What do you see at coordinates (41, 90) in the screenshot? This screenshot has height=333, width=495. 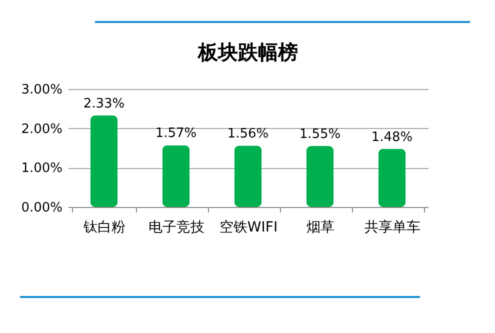 I see `y-tick-label: 3.00%` at bounding box center [41, 90].